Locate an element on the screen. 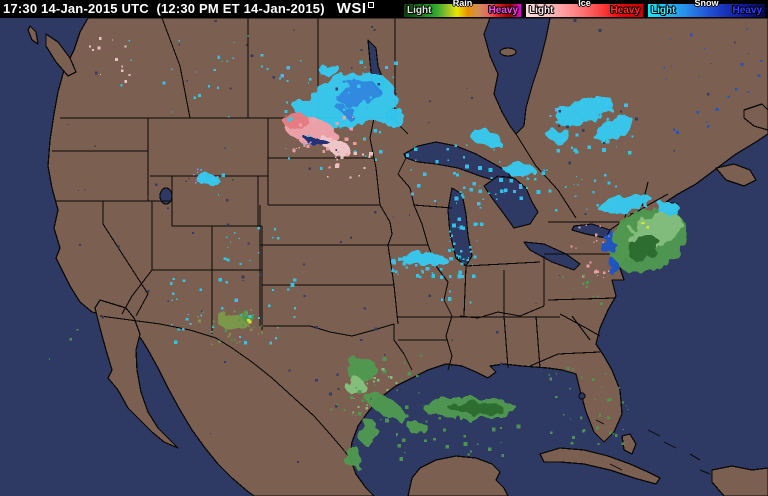 This screenshot has height=496, width=768. wsi-logo: WSI is located at coordinates (355, 9).